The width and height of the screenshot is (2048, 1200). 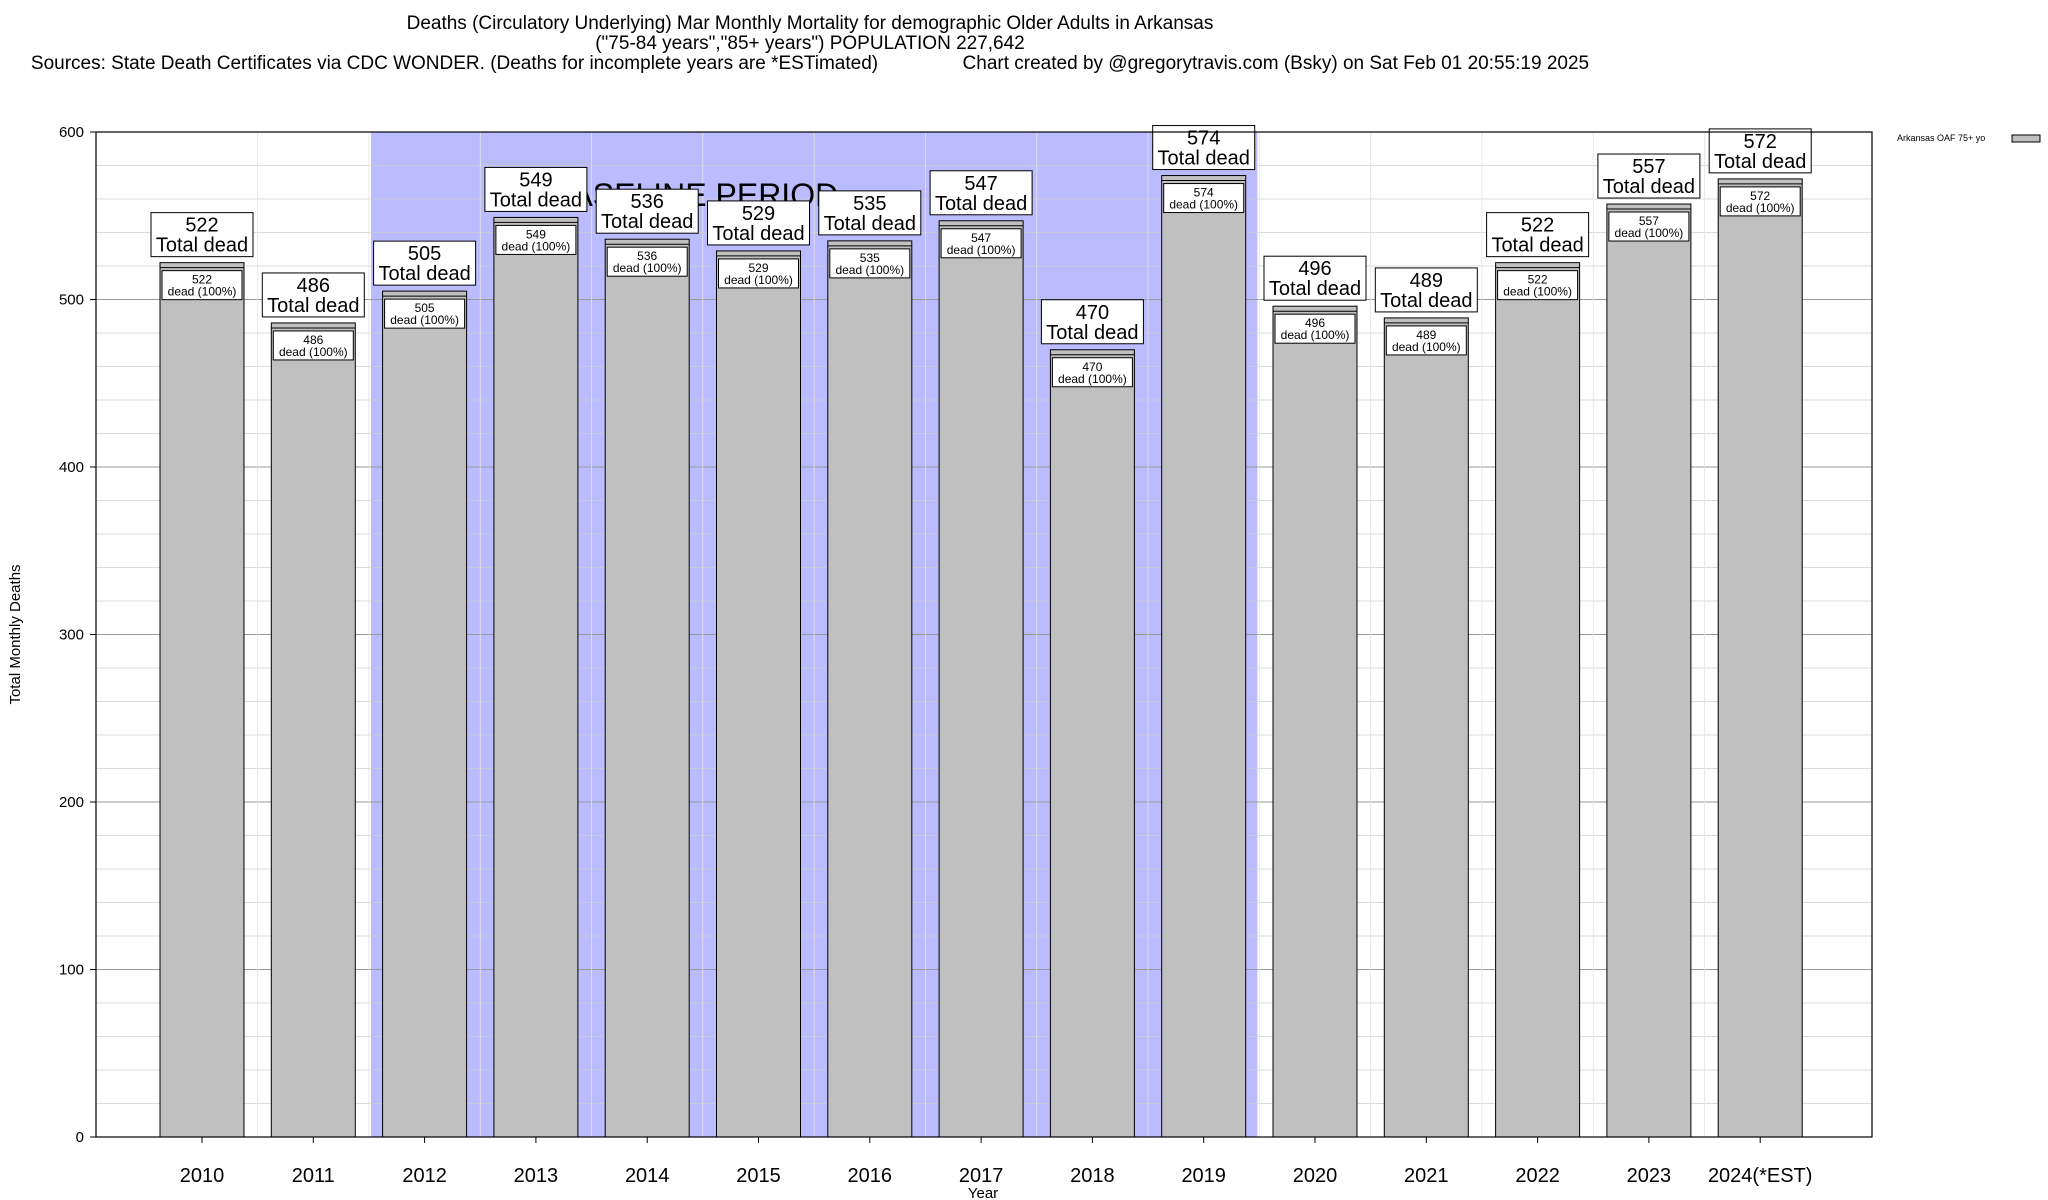 I want to click on x-tick-label: 2021, so click(x=1426, y=1176).